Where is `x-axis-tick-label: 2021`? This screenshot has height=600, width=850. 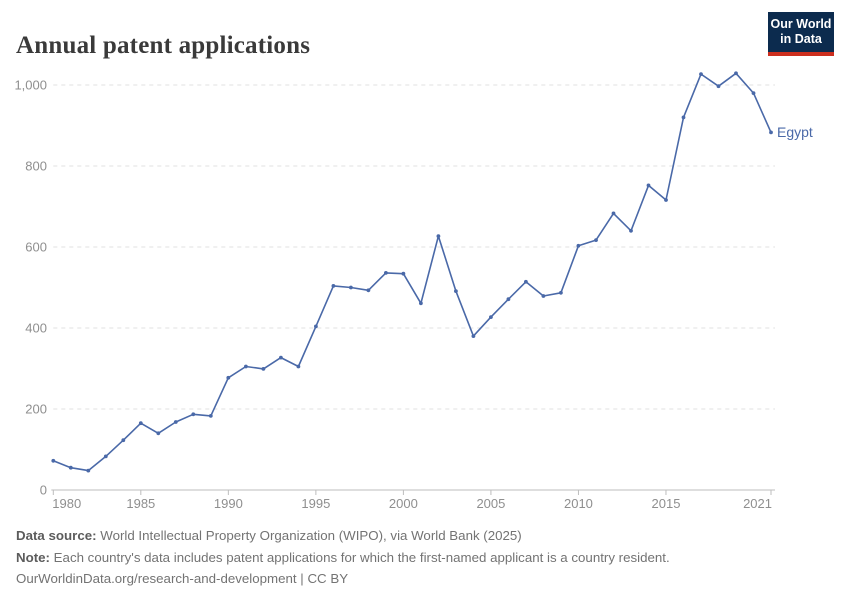
x-axis-tick-label: 2021 is located at coordinates (757, 503).